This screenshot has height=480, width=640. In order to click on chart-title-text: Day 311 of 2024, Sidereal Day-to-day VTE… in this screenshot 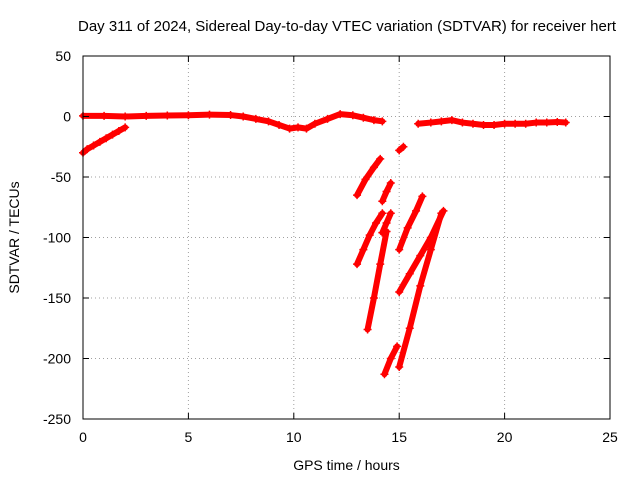, I will do `click(347, 26)`.